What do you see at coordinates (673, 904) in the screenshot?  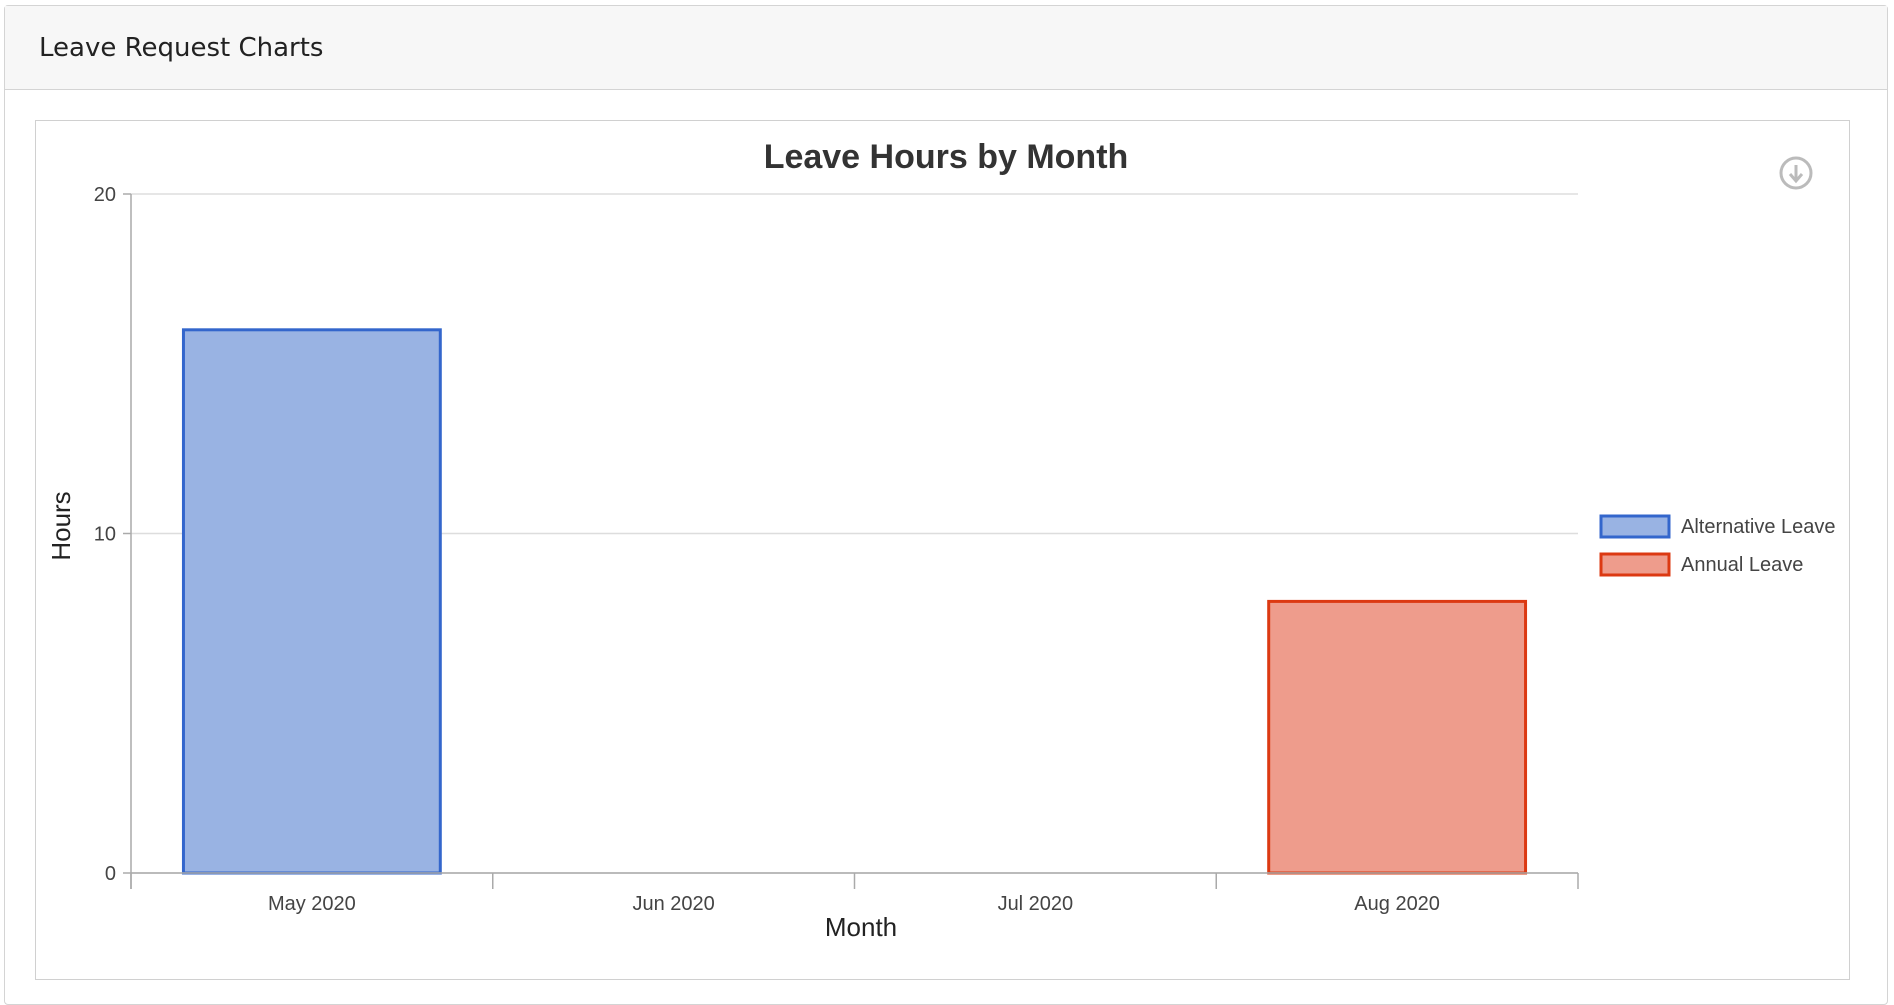 I see `x-tick-label: Jun 2020` at bounding box center [673, 904].